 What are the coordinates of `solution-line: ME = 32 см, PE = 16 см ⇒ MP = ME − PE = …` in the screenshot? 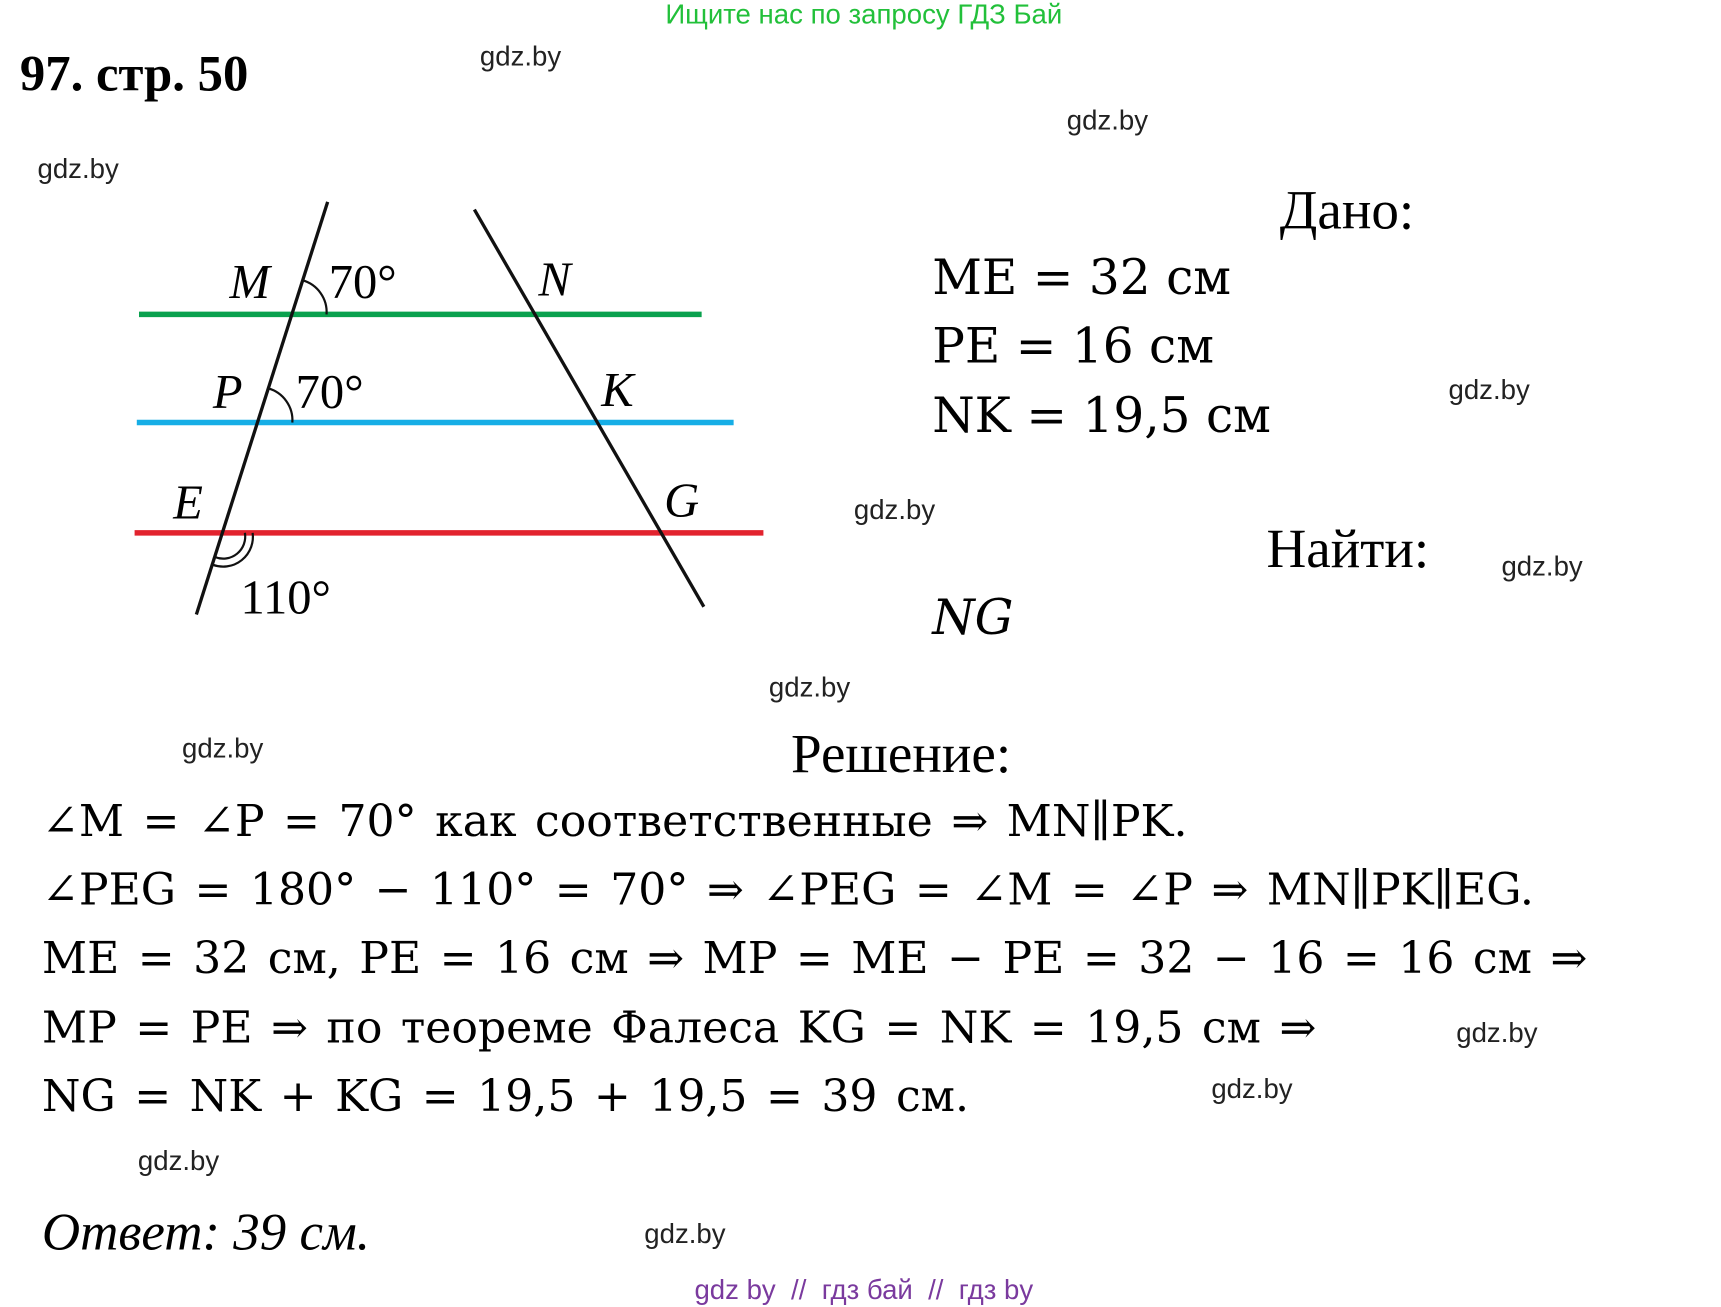 It's located at (814, 959).